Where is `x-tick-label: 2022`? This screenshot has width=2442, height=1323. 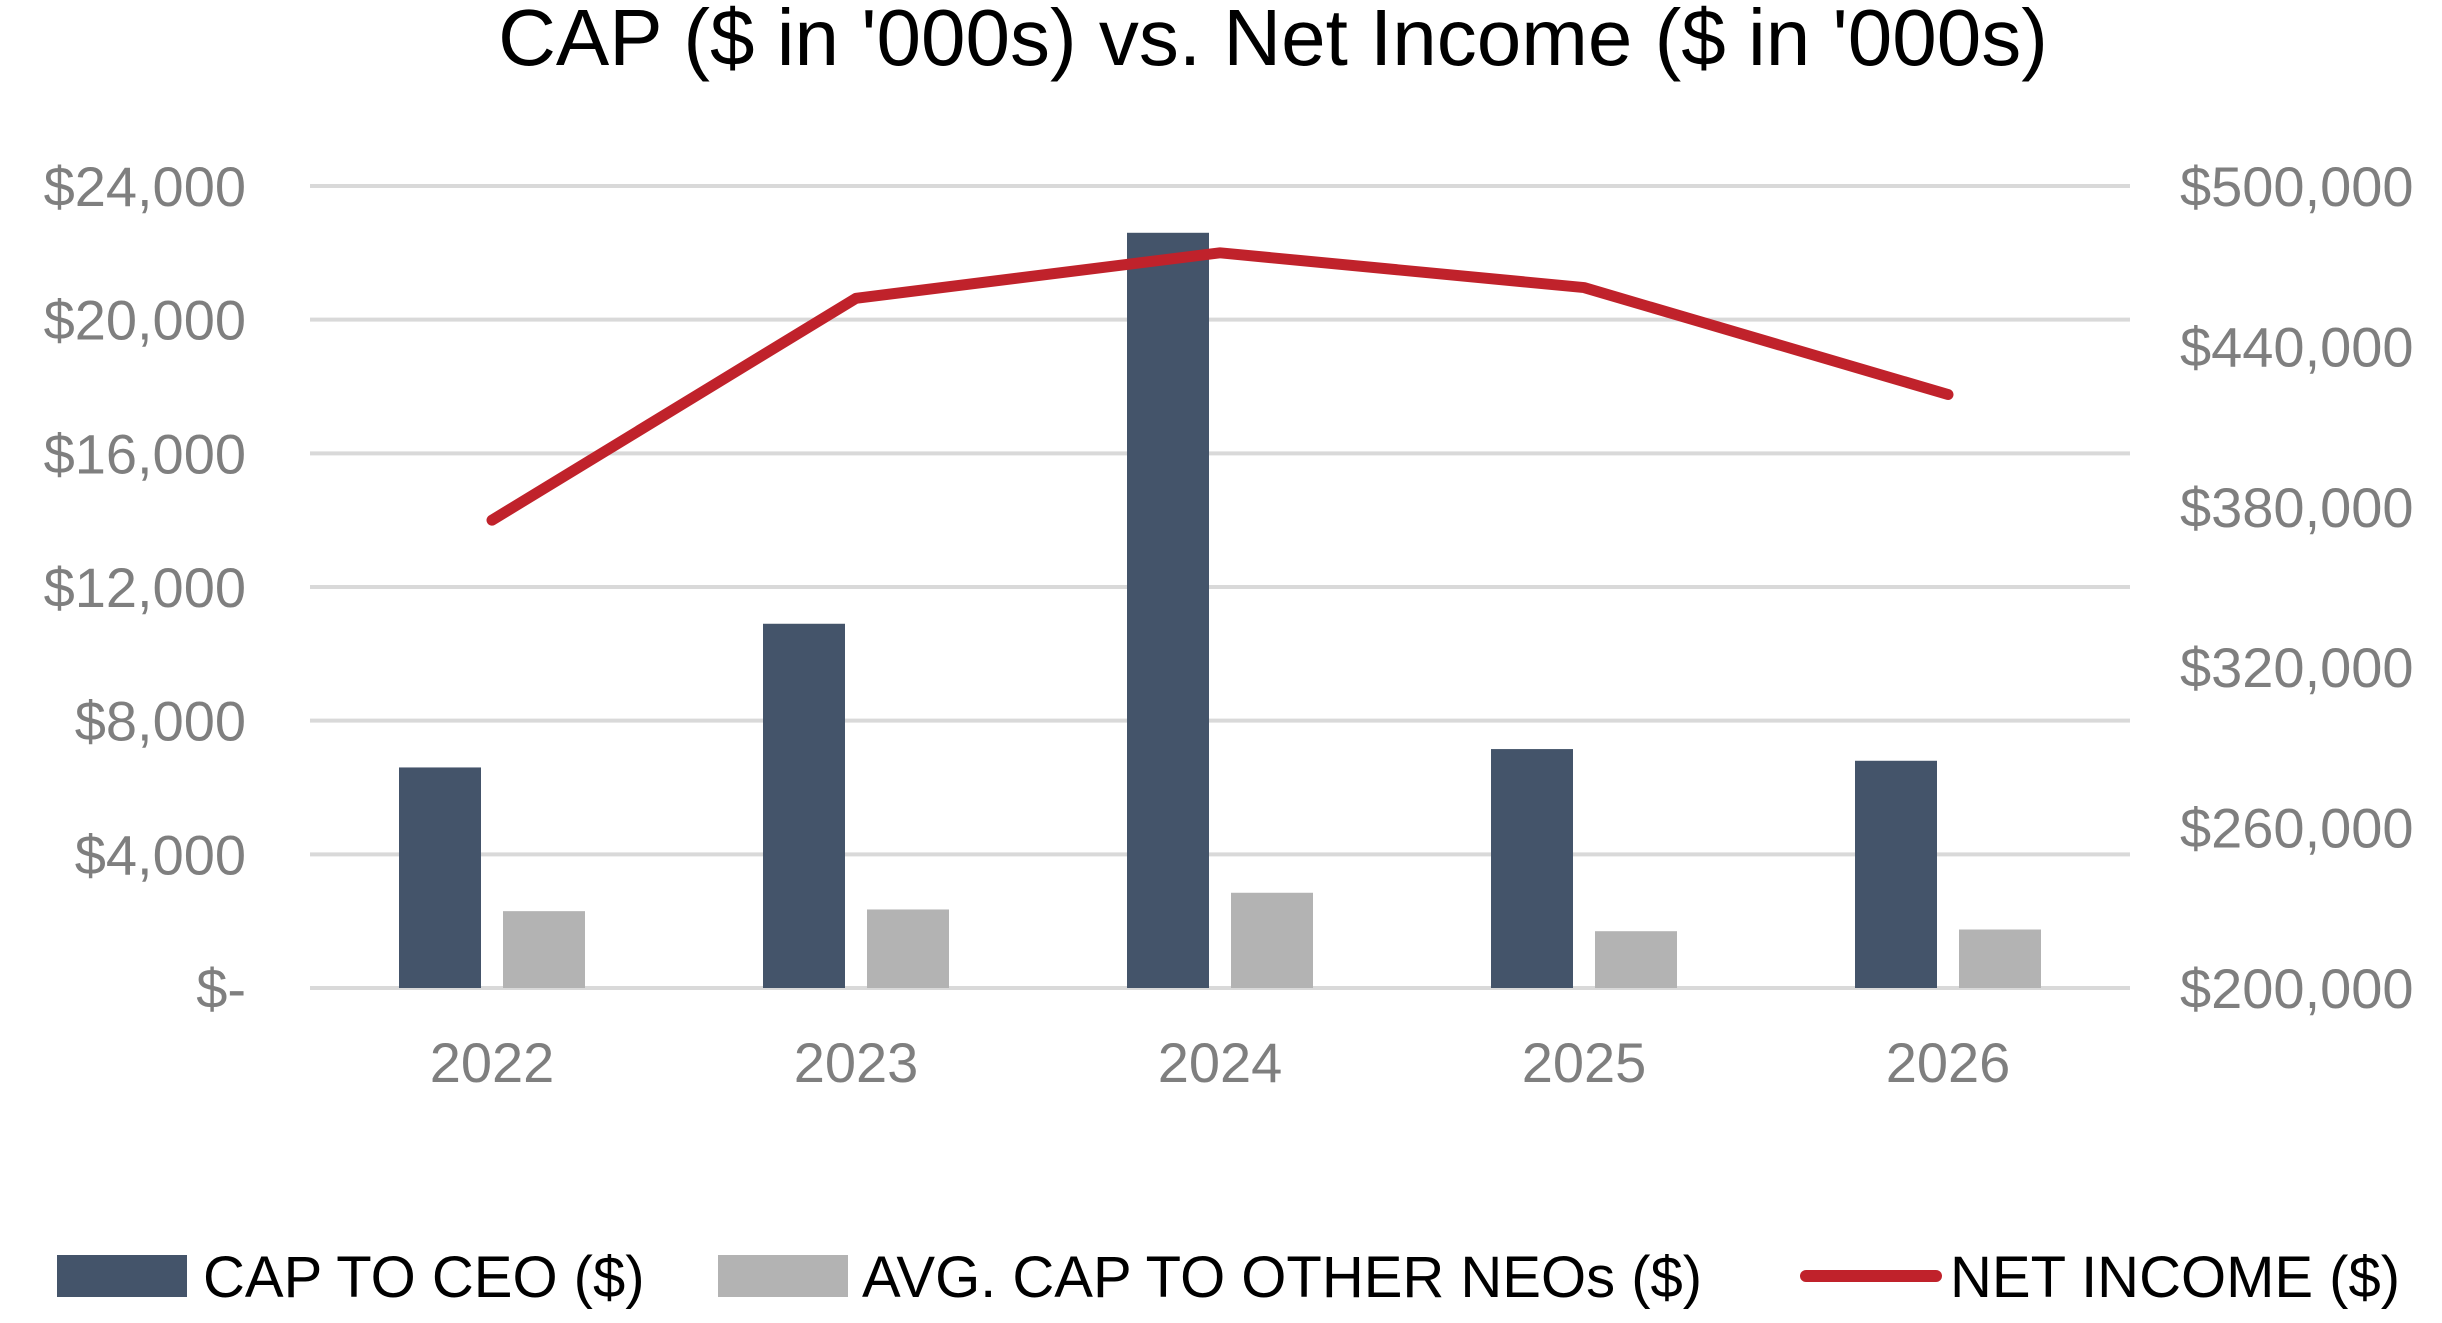 x-tick-label: 2022 is located at coordinates (492, 1062).